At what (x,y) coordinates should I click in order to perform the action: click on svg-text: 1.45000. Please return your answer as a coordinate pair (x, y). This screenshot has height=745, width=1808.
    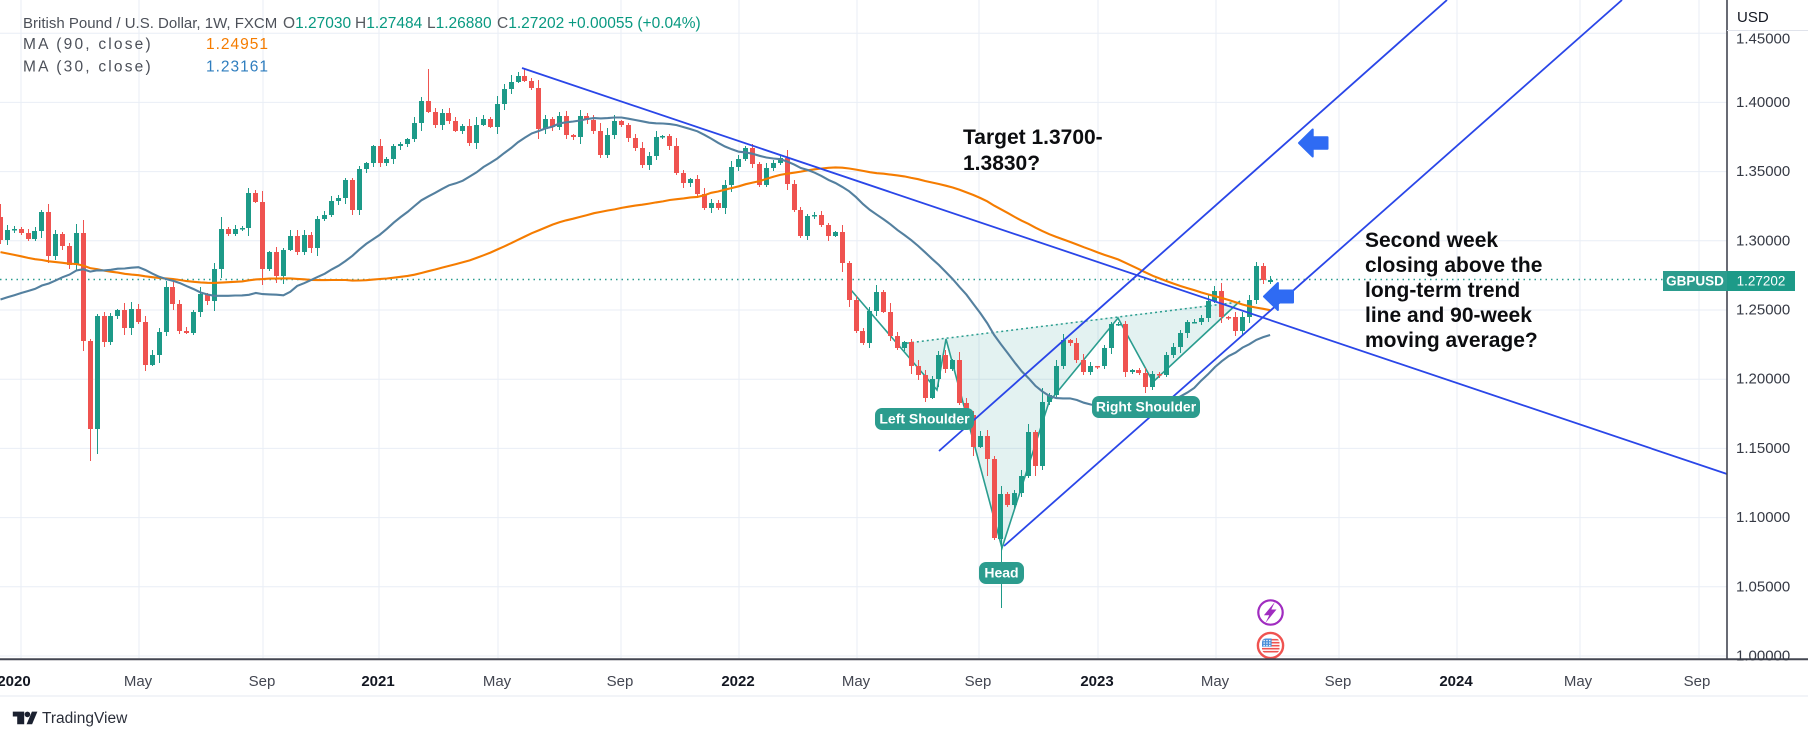
    Looking at the image, I should click on (1763, 39).